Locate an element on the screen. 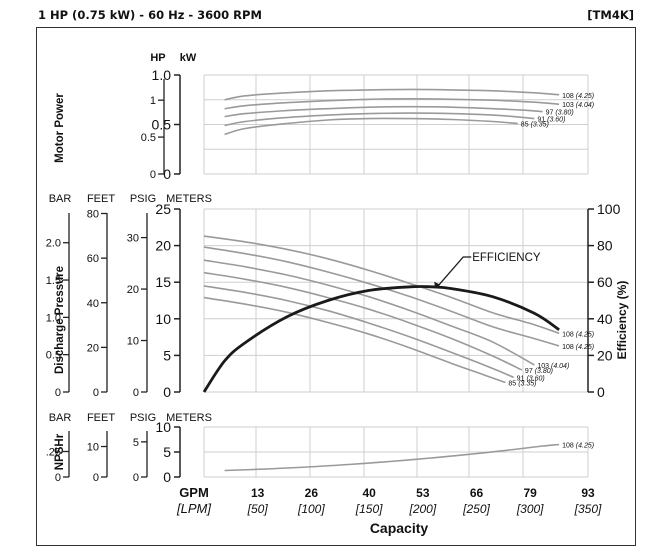 The width and height of the screenshot is (668, 551). power-curve-label-metric: (3.35) is located at coordinates (540, 125).